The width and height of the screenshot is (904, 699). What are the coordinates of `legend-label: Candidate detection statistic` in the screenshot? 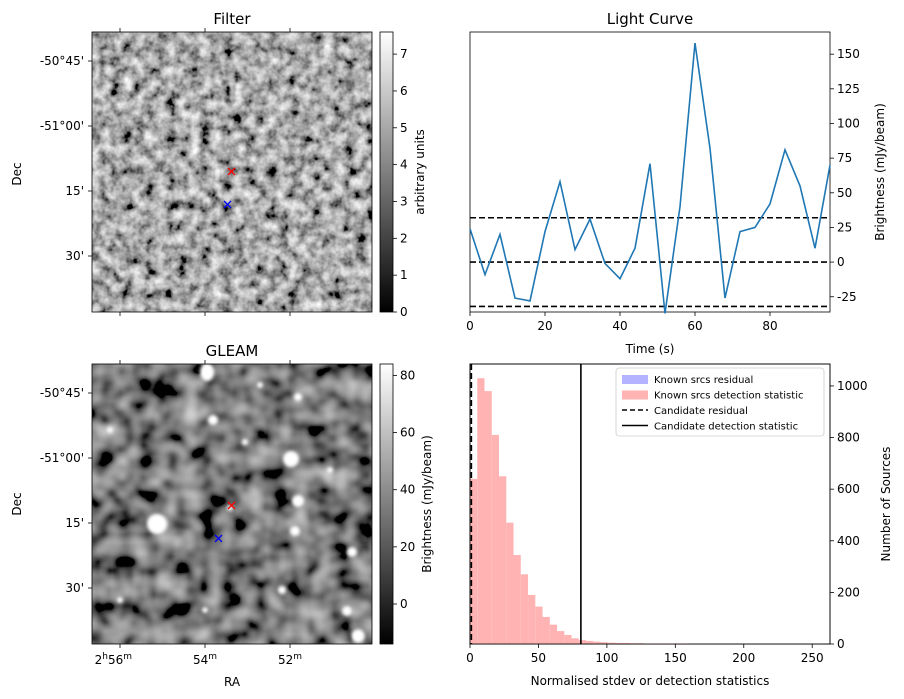 It's located at (726, 427).